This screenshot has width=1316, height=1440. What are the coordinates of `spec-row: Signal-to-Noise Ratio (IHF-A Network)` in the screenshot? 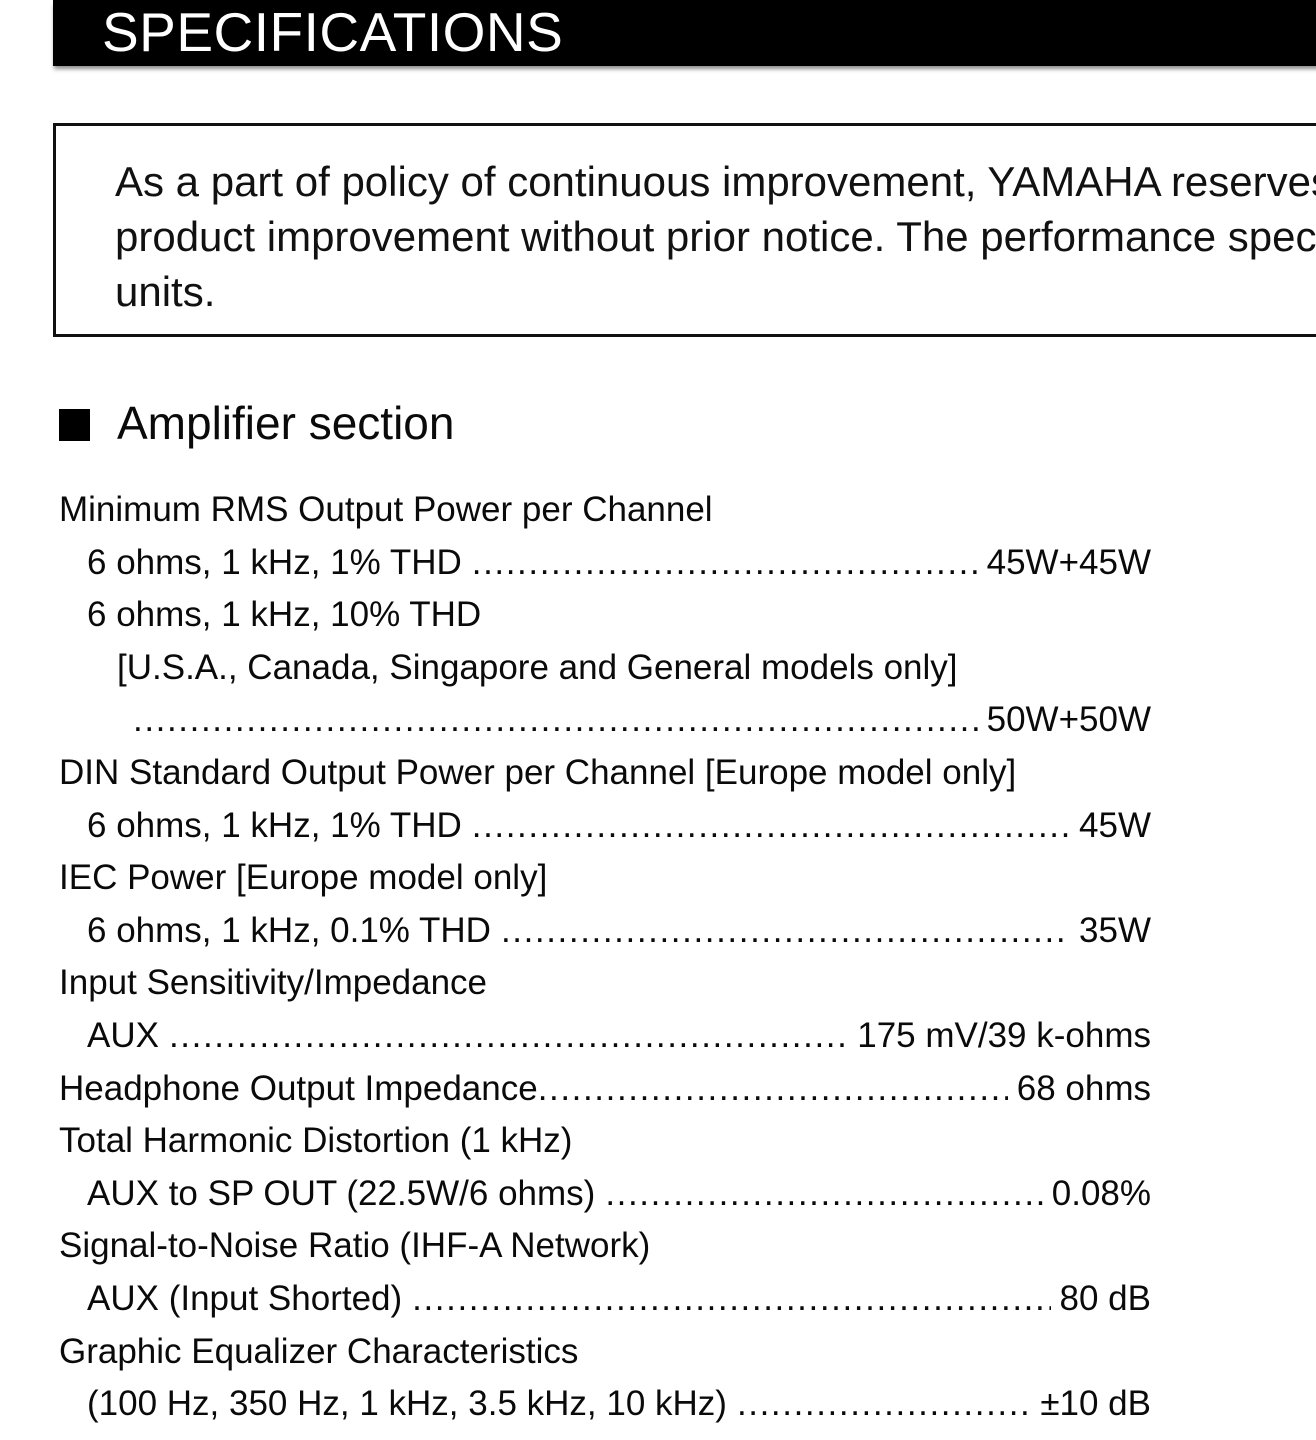 It's located at (605, 1246).